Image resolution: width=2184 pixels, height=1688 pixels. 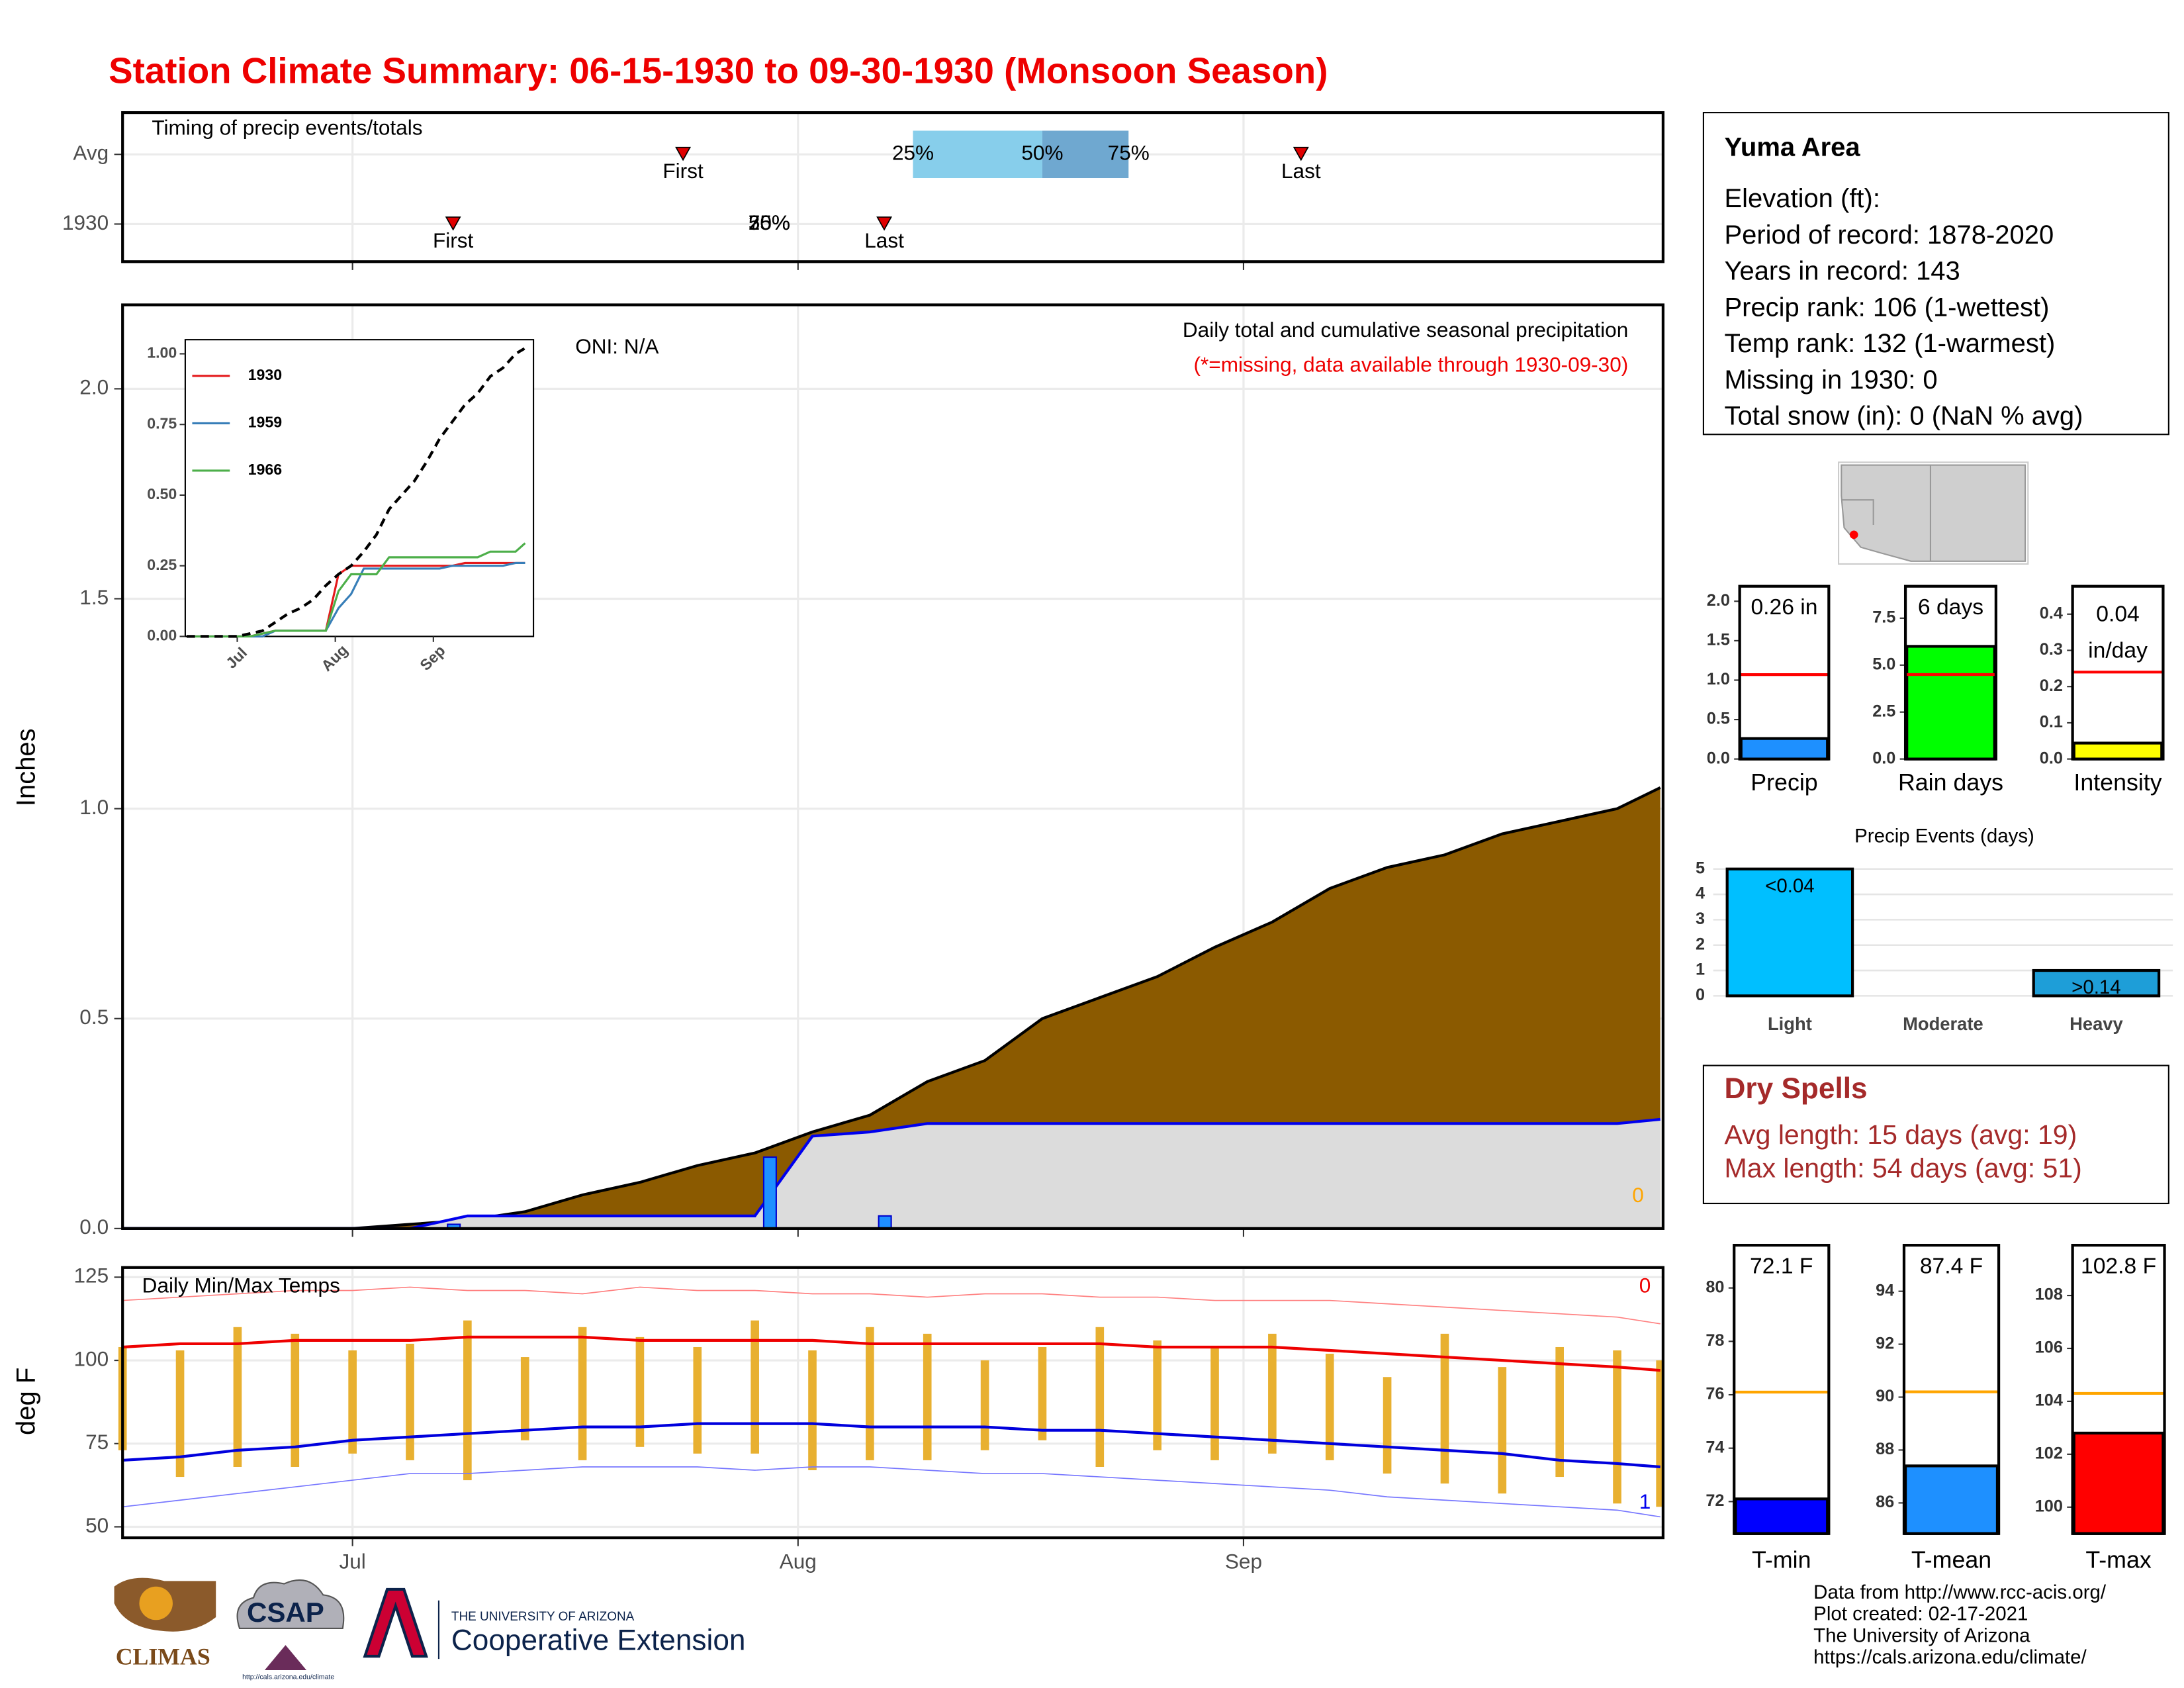 I want to click on x-tick-label: Jul, so click(x=352, y=1561).